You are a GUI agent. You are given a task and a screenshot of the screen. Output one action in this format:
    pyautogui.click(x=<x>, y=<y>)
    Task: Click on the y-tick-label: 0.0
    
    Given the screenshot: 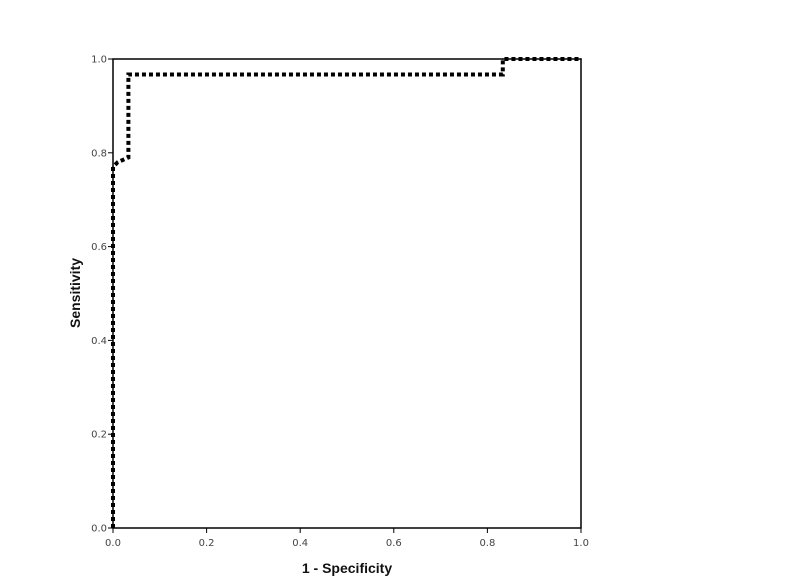 What is the action you would take?
    pyautogui.click(x=99, y=529)
    